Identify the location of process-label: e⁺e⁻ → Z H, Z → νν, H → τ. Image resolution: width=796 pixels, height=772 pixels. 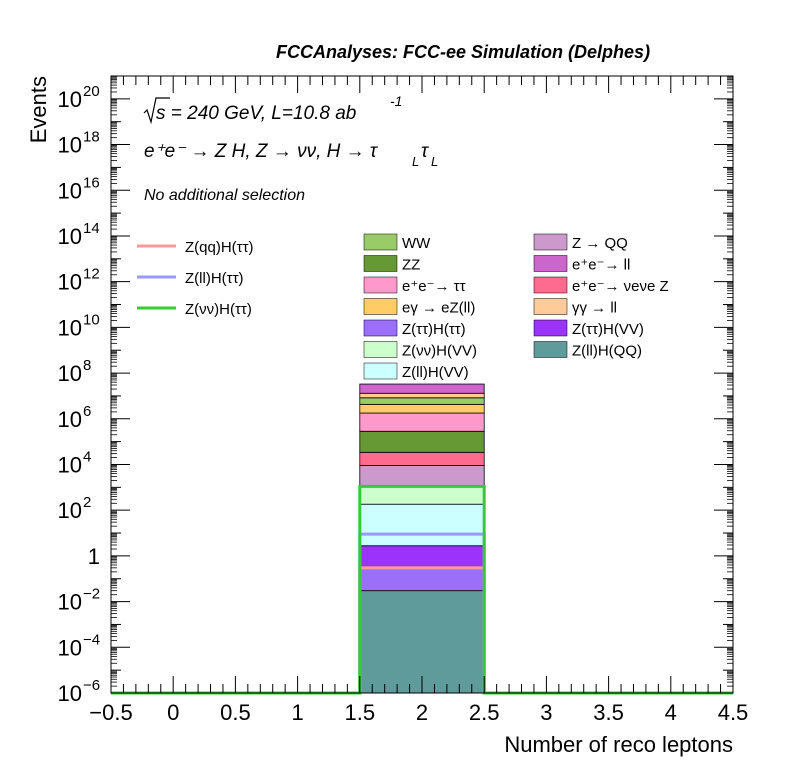
(261, 151).